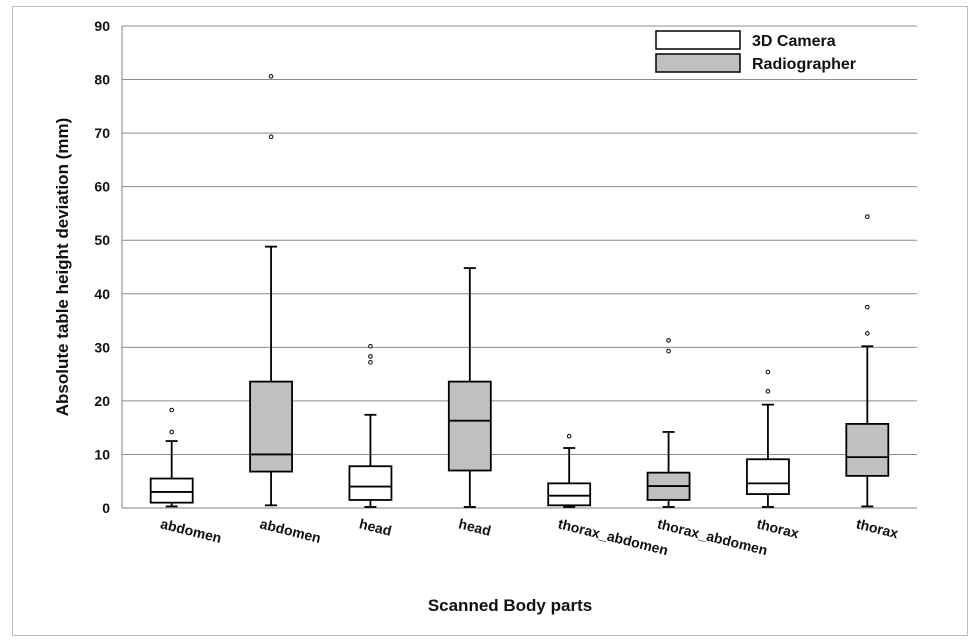 Image resolution: width=974 pixels, height=642 pixels. Describe the element at coordinates (102, 187) in the screenshot. I see `y-tick-label: 60` at that location.